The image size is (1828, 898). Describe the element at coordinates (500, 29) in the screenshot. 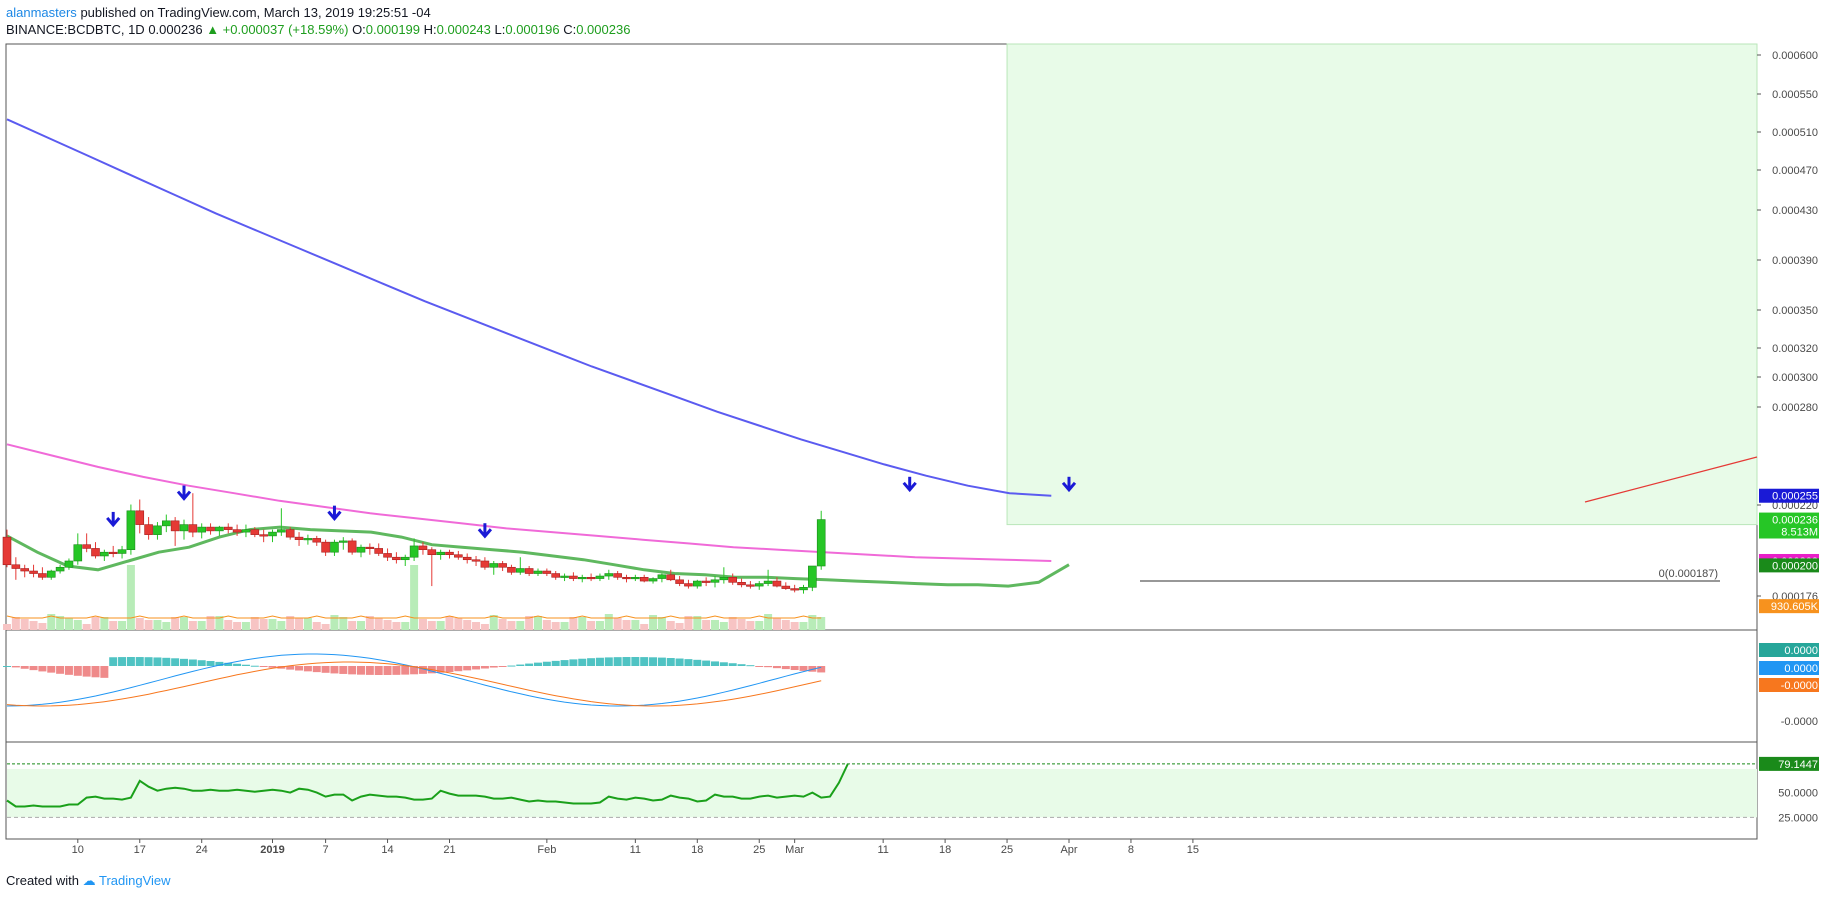

I see `low-label: L:` at that location.